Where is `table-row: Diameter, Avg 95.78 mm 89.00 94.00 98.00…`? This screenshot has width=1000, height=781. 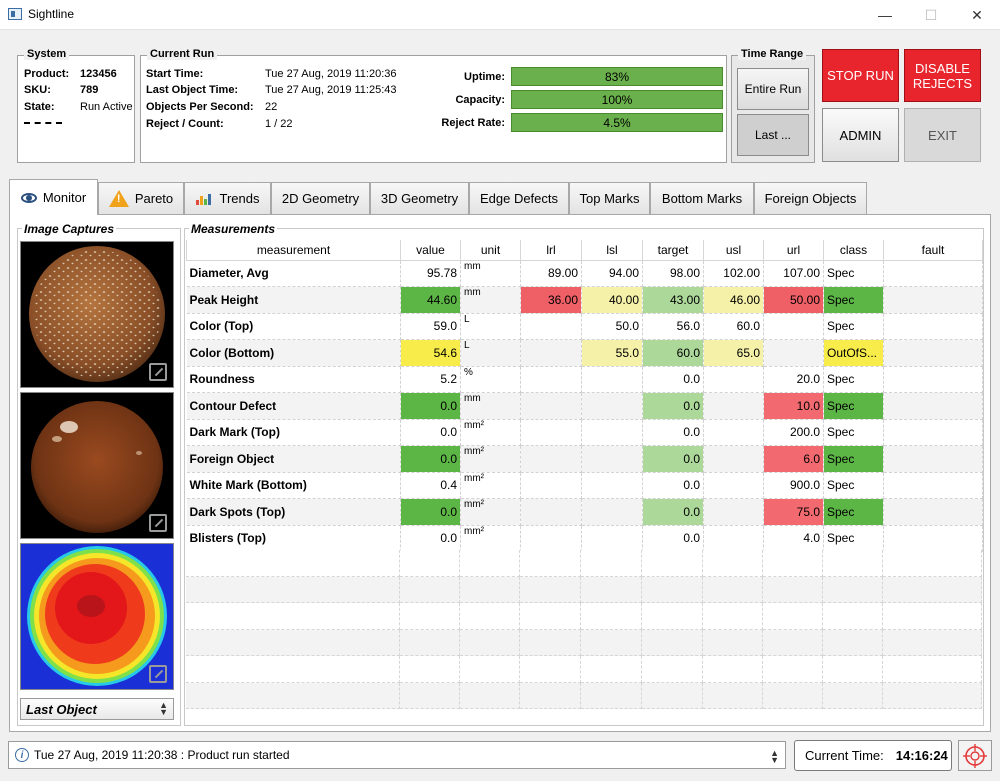 table-row: Diameter, Avg 95.78 mm 89.00 94.00 98.00… is located at coordinates (584, 273).